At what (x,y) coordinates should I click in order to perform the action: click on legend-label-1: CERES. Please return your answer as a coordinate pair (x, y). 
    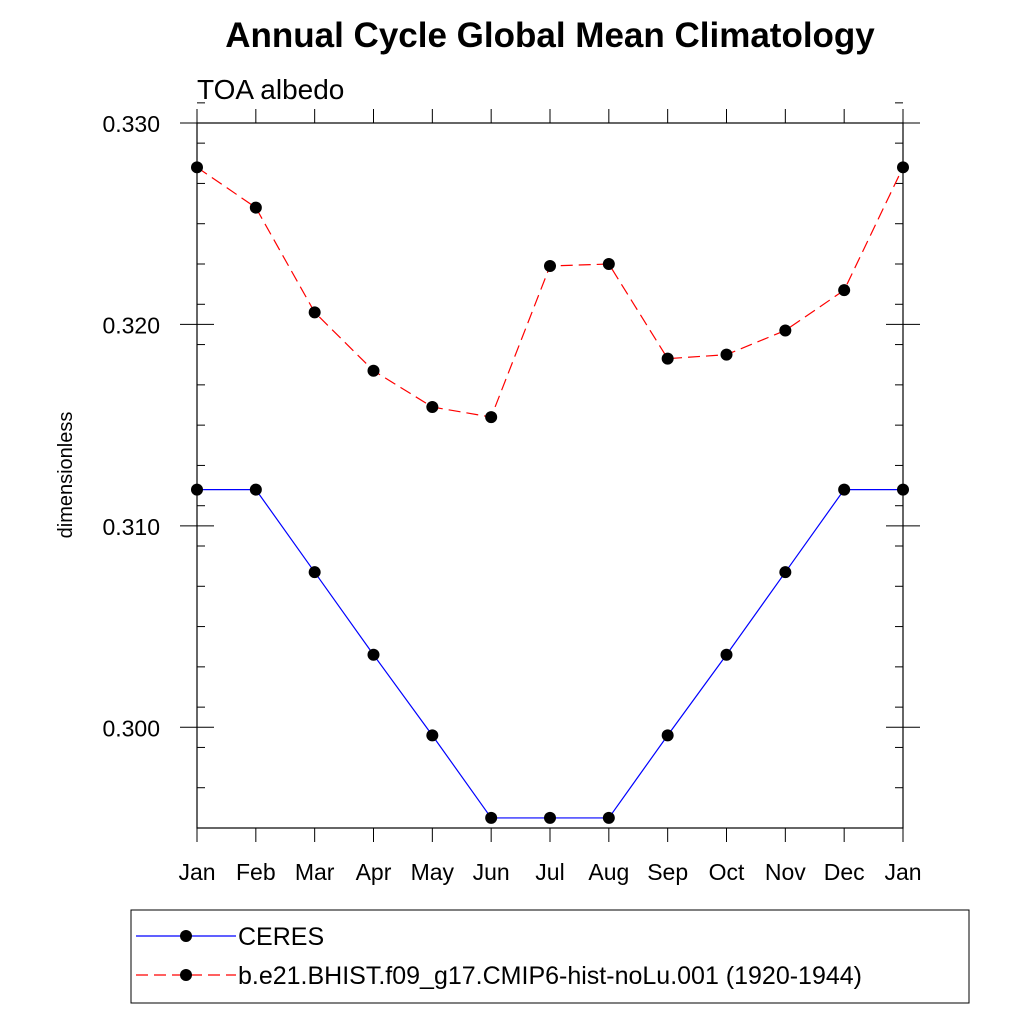
    Looking at the image, I should click on (281, 937).